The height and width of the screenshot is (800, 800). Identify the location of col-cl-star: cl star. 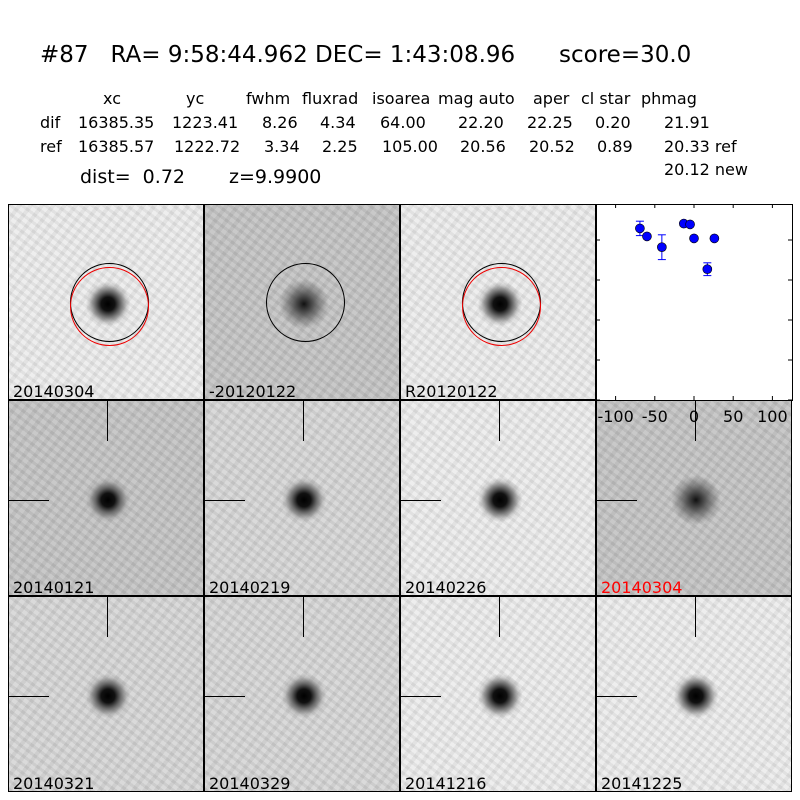
(606, 98).